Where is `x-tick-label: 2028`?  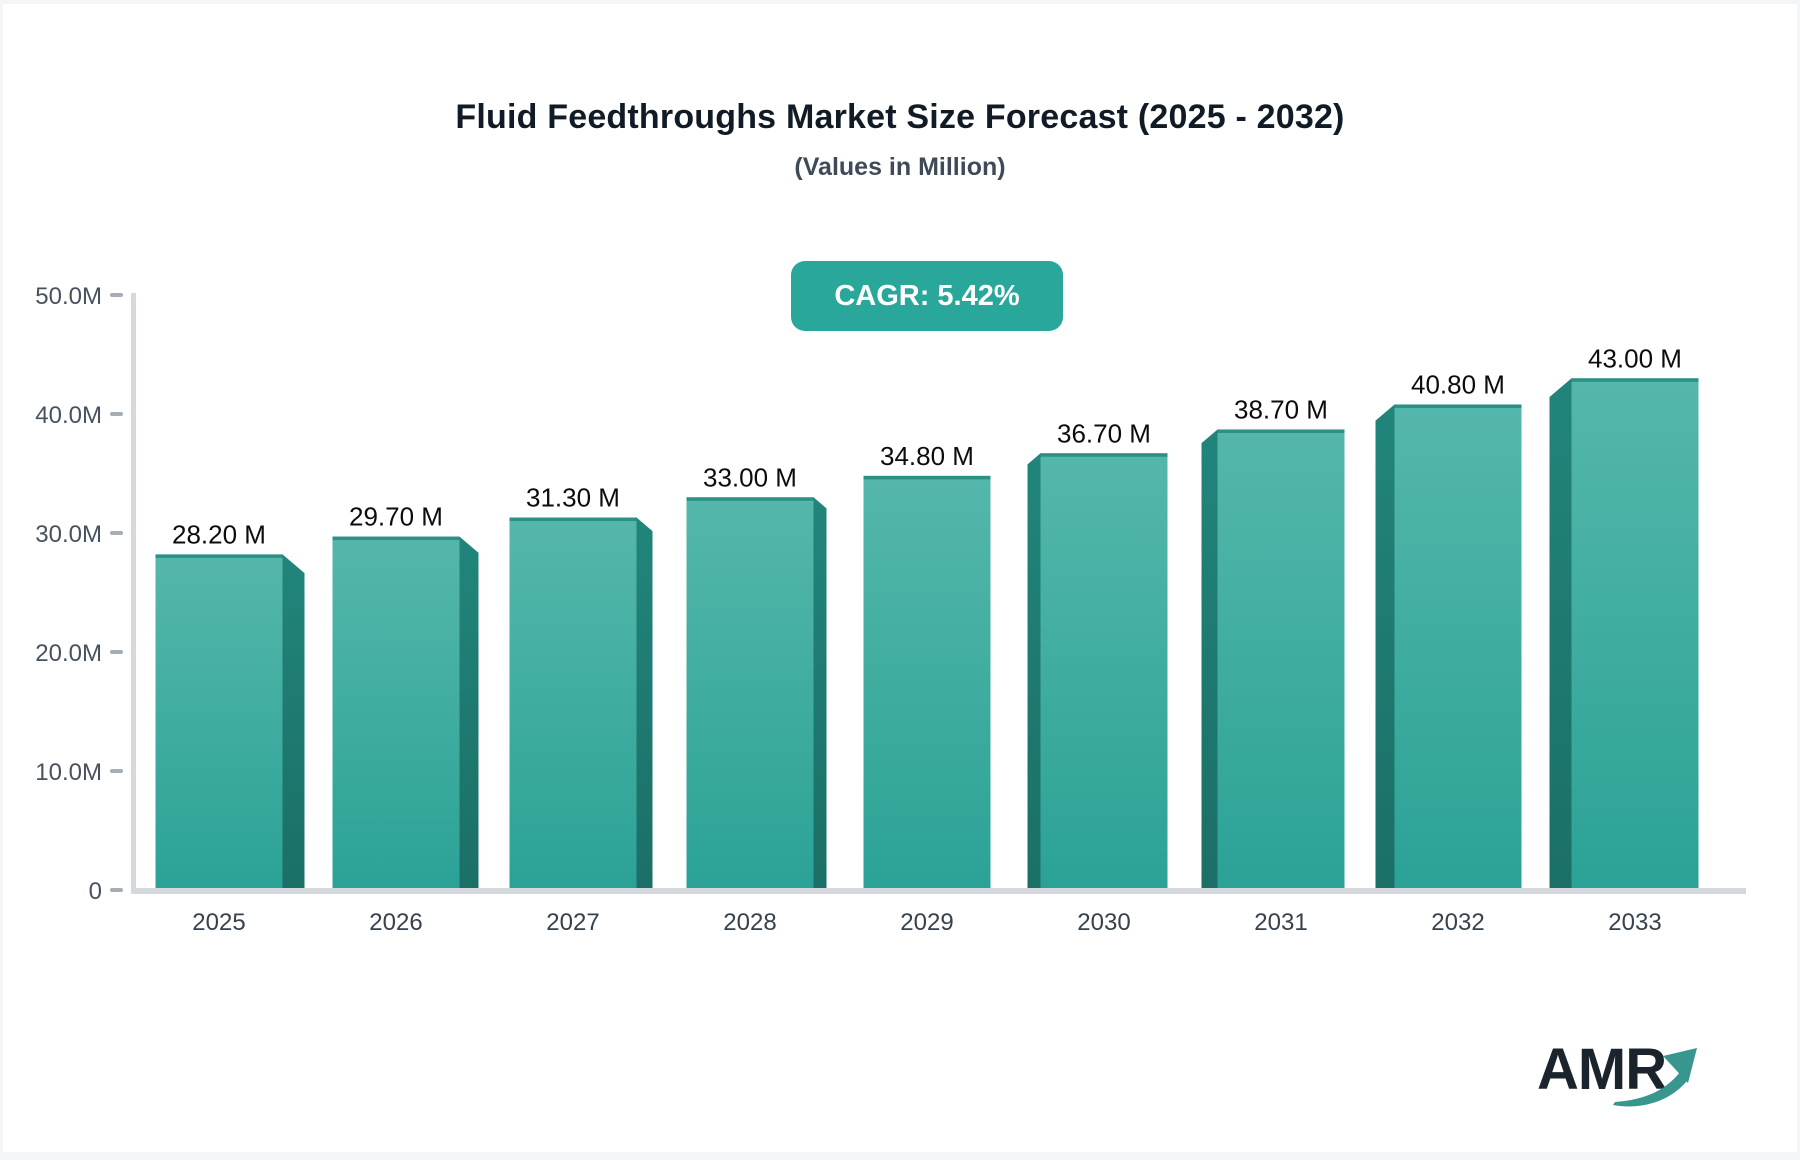 x-tick-label: 2028 is located at coordinates (749, 922).